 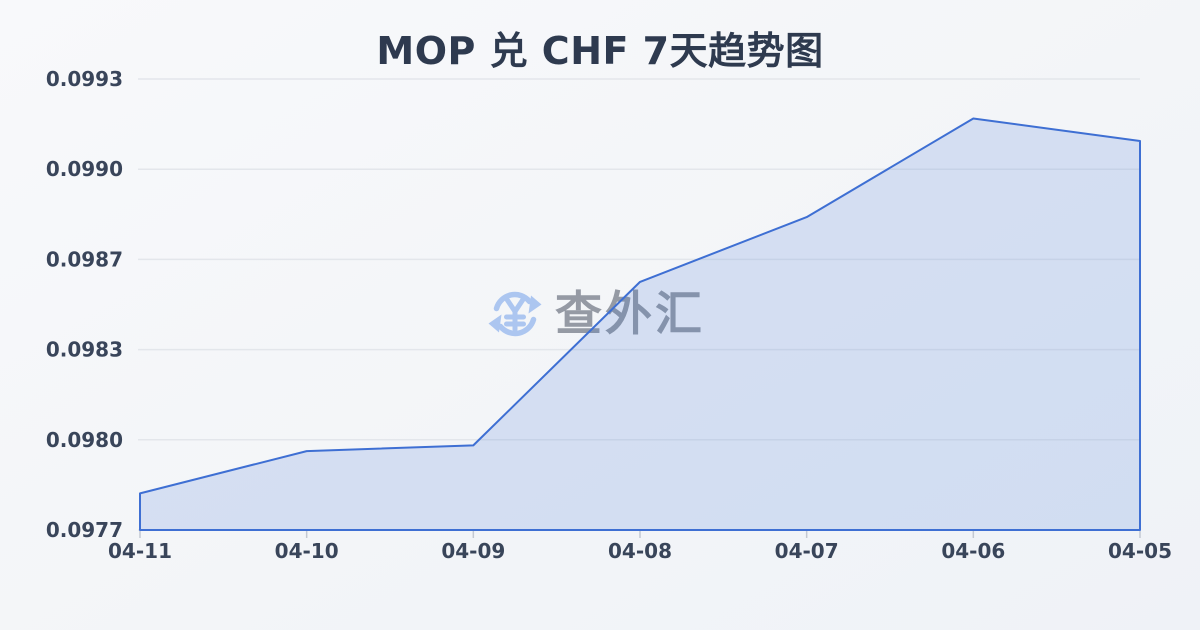 What do you see at coordinates (140, 551) in the screenshot?
I see `x-axis-label: 04-11` at bounding box center [140, 551].